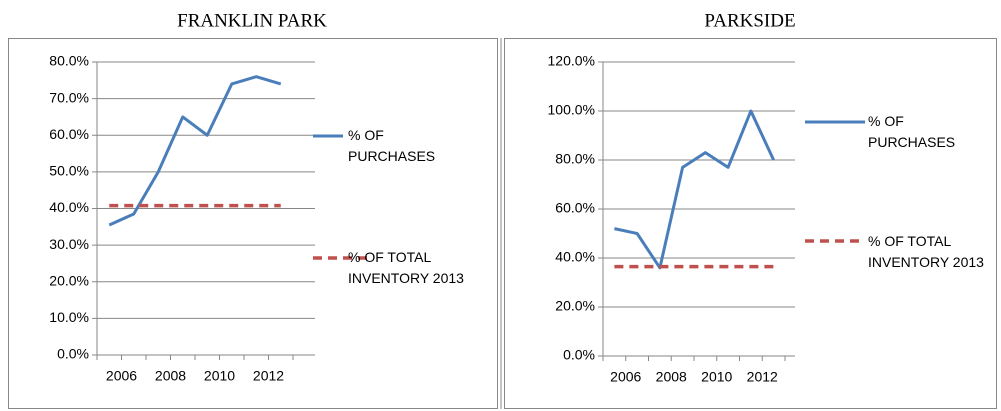  I want to click on chart-title: PARKSIDE, so click(749, 20).